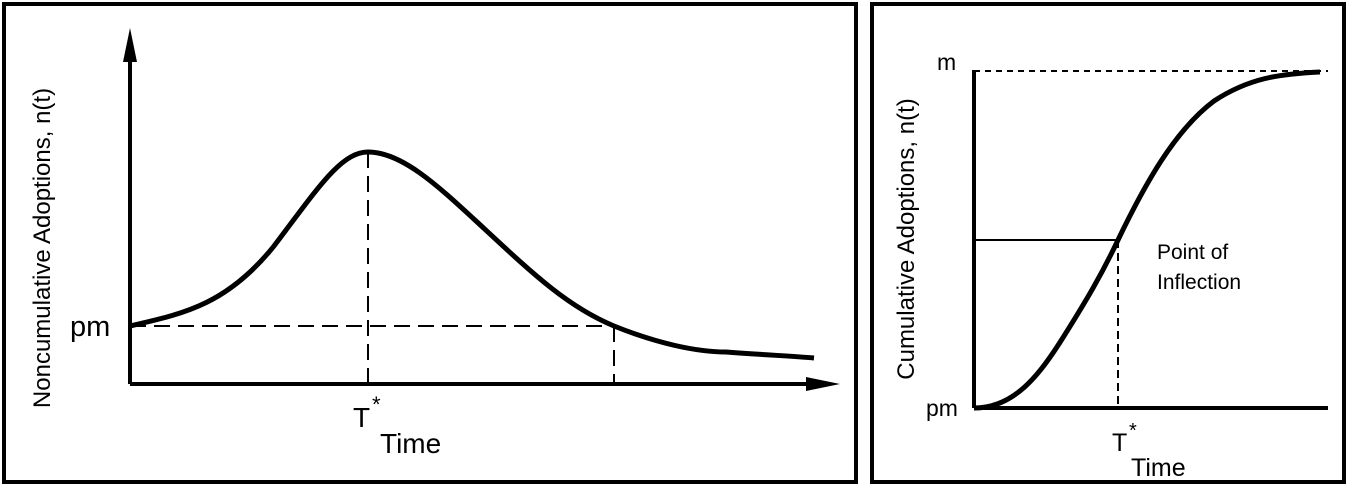  What do you see at coordinates (946, 62) in the screenshot?
I see `m-label: m` at bounding box center [946, 62].